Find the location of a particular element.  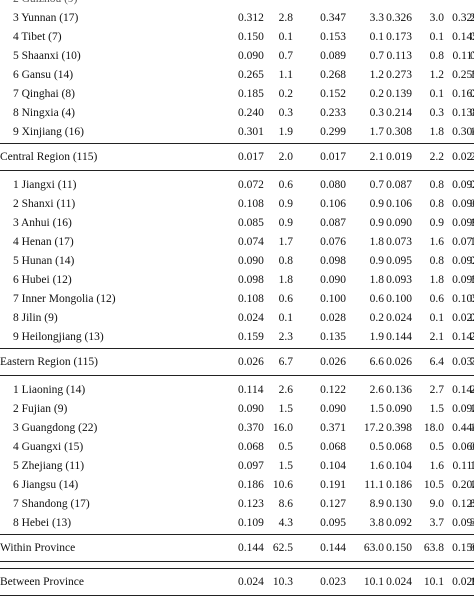

cell-value: 0.089 is located at coordinates (333, 56).